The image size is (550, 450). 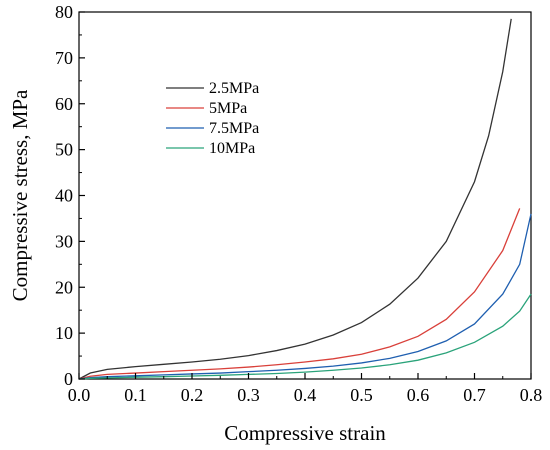 I want to click on x-tick-label: 0.6, so click(x=418, y=395).